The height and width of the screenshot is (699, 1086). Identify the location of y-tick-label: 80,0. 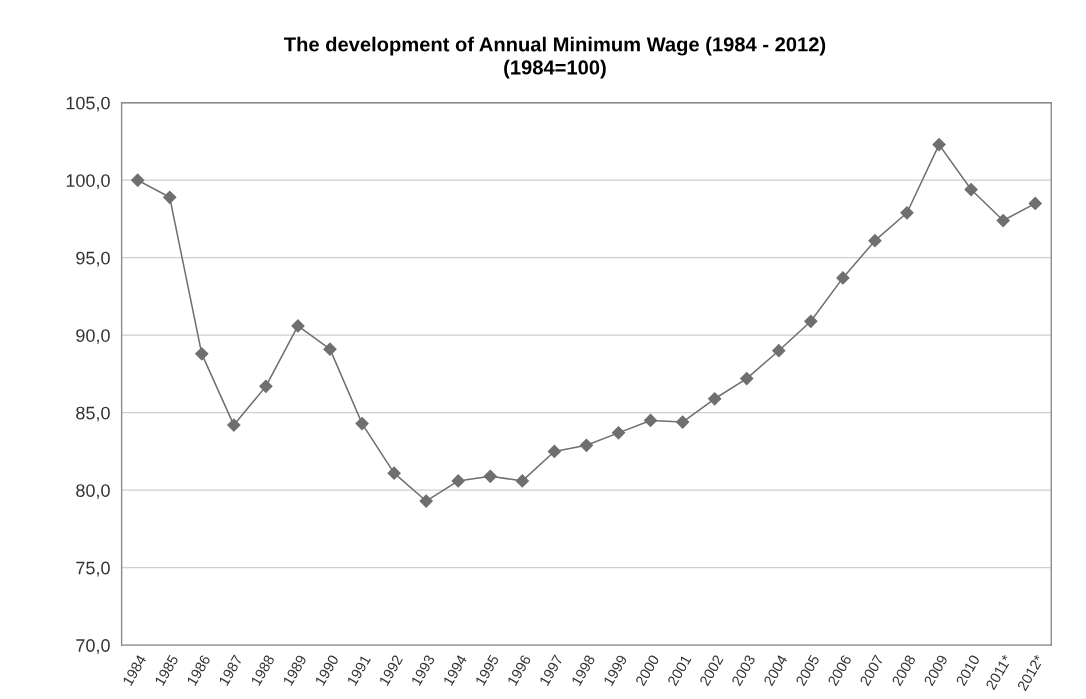
(93, 492).